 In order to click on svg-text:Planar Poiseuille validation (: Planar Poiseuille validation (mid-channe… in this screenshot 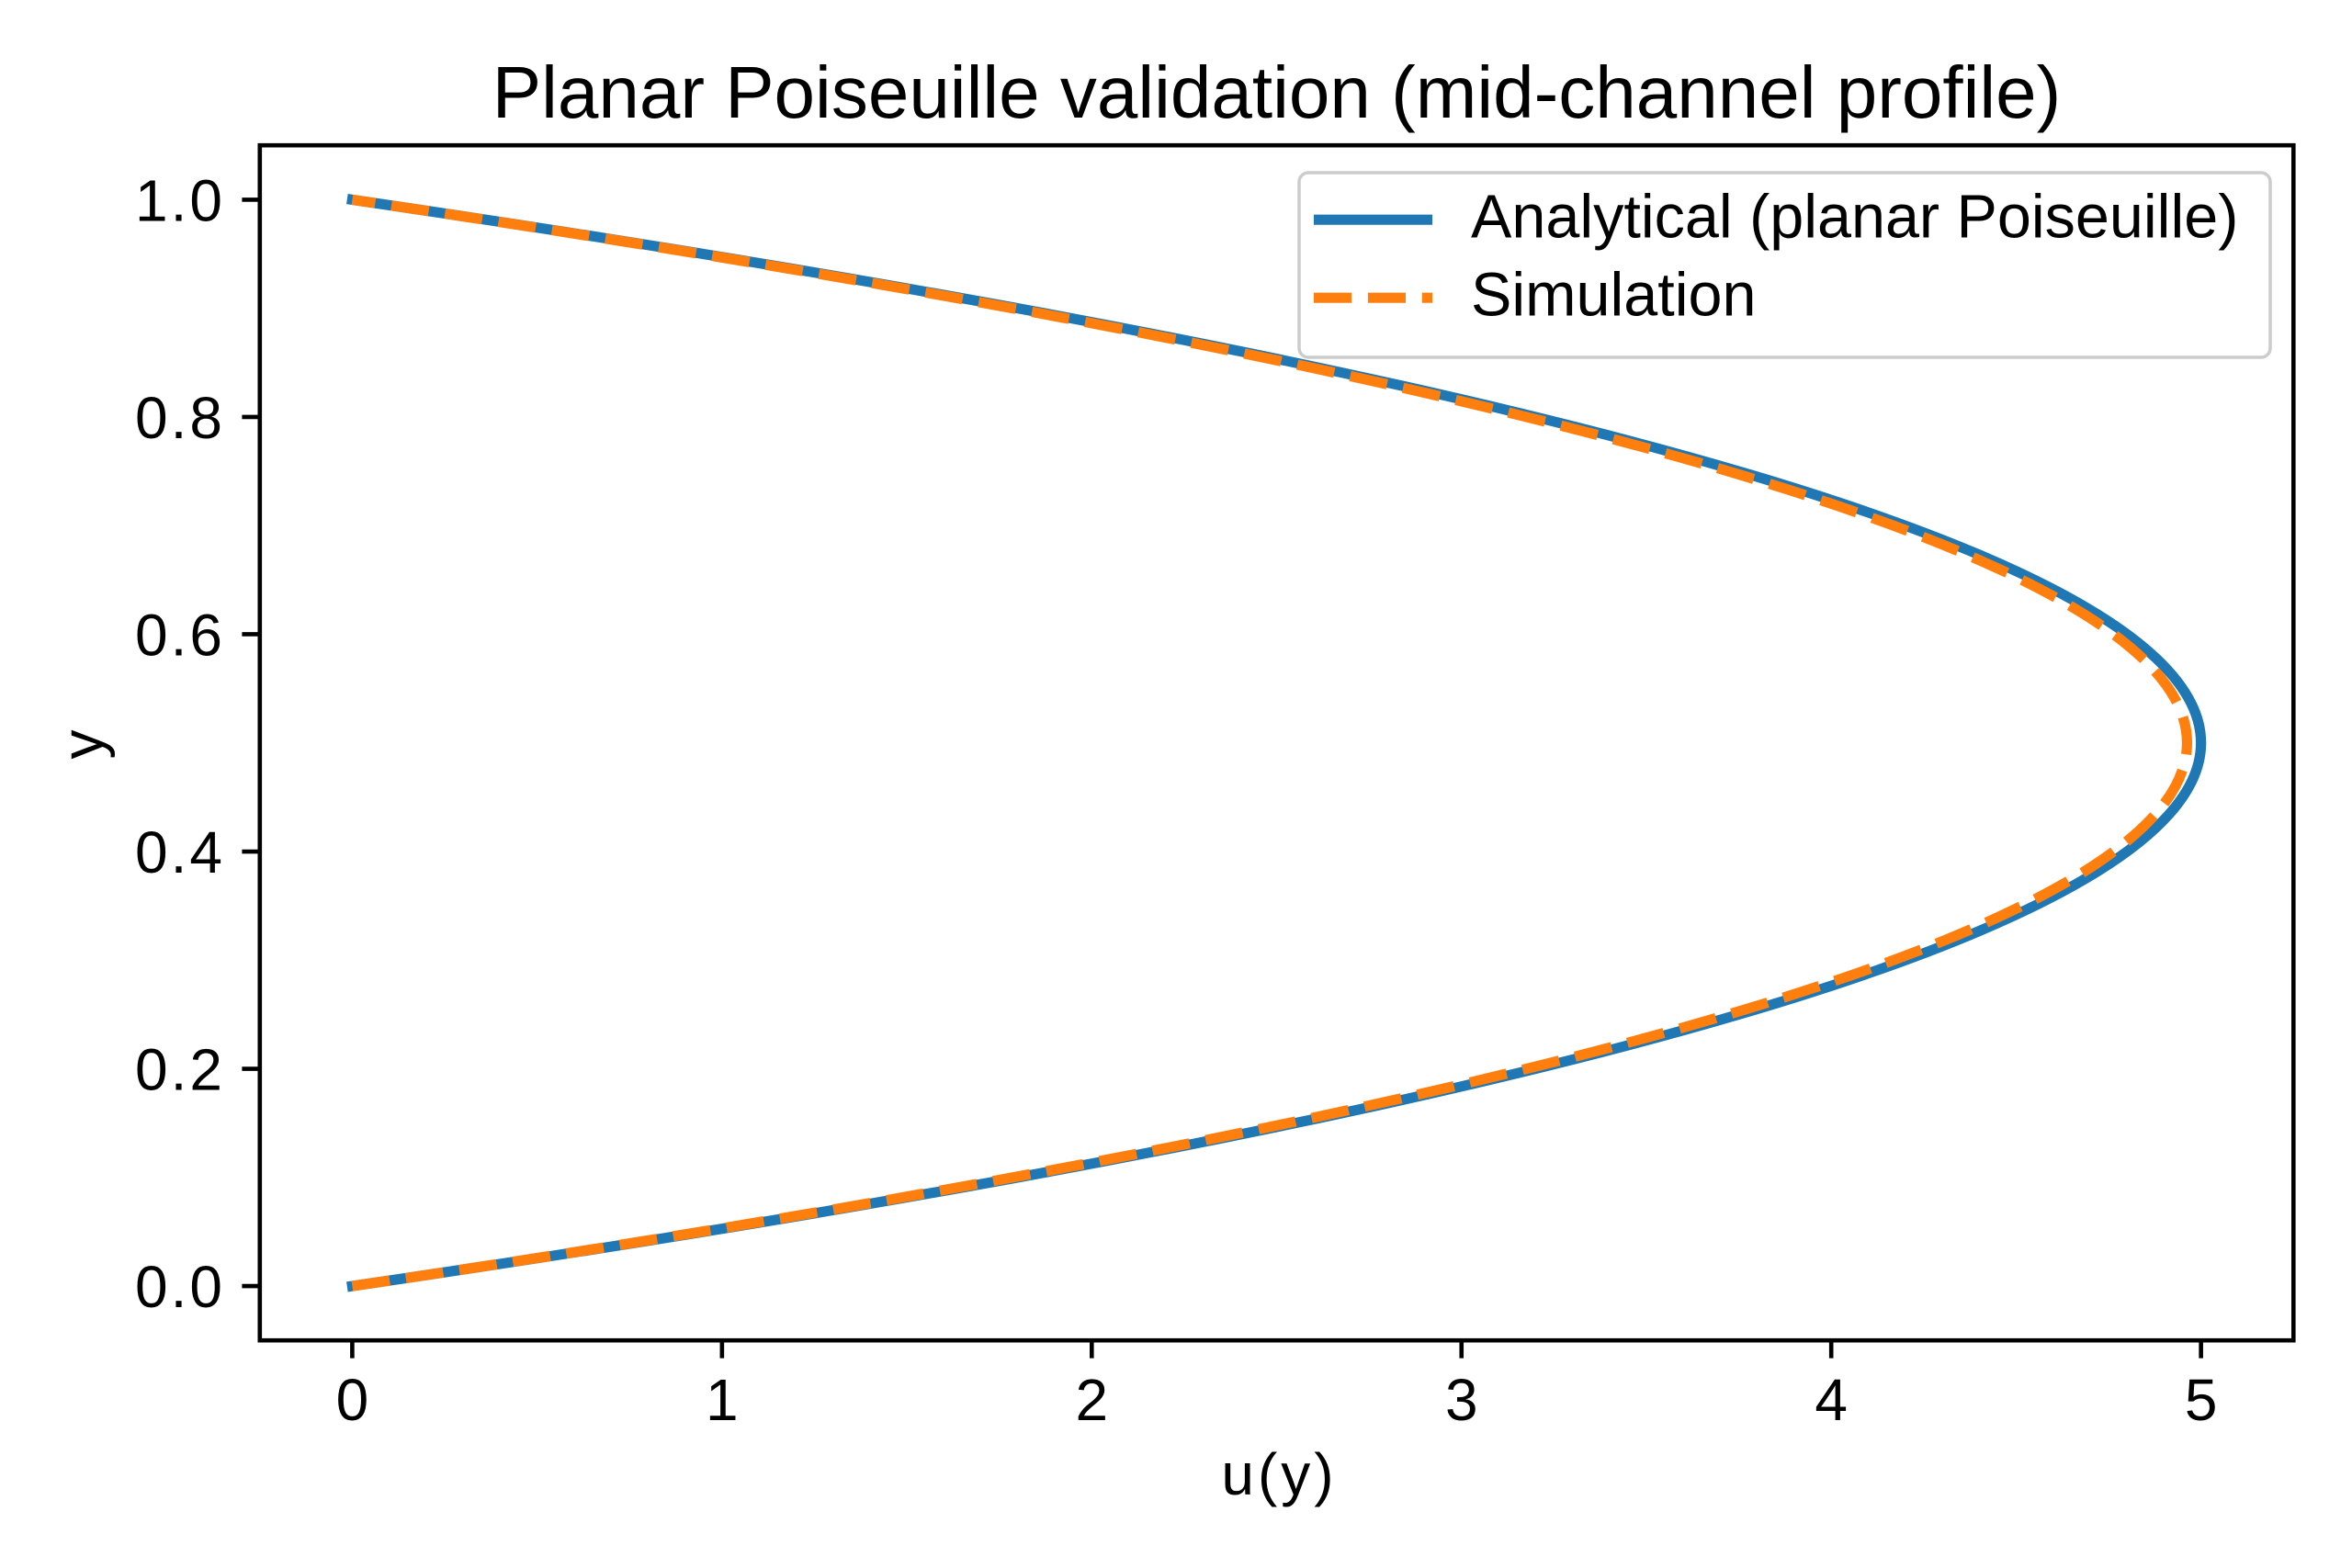, I will do `click(1277, 92)`.